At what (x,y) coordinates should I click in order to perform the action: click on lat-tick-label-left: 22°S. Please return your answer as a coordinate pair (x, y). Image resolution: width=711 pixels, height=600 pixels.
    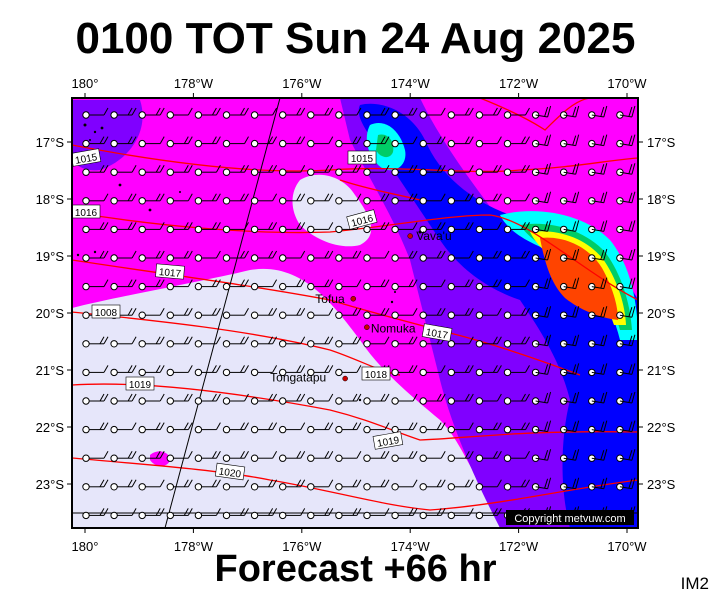
    Looking at the image, I should click on (50, 427).